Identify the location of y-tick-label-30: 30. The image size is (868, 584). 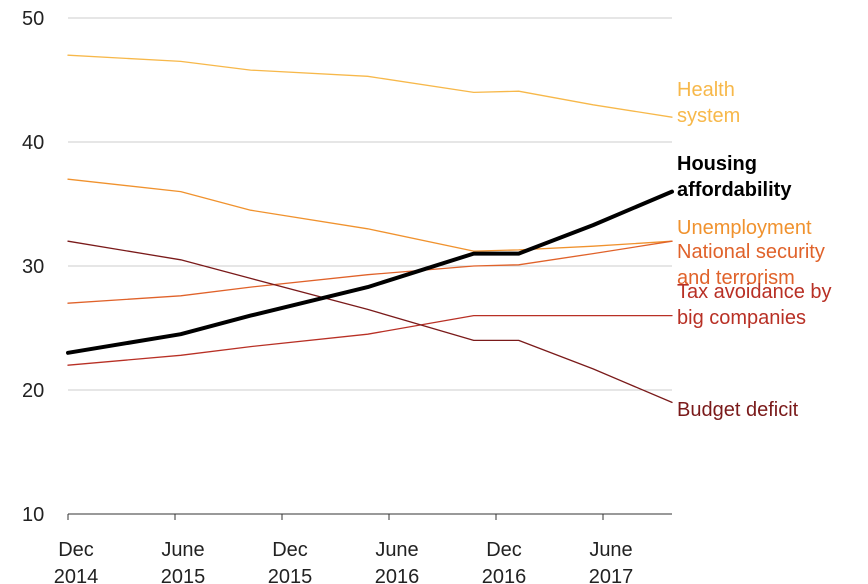
(33, 267).